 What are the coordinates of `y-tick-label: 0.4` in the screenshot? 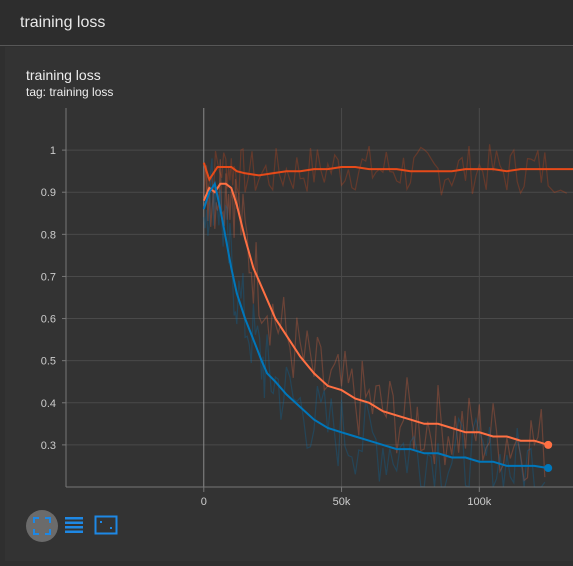 It's located at (48, 404).